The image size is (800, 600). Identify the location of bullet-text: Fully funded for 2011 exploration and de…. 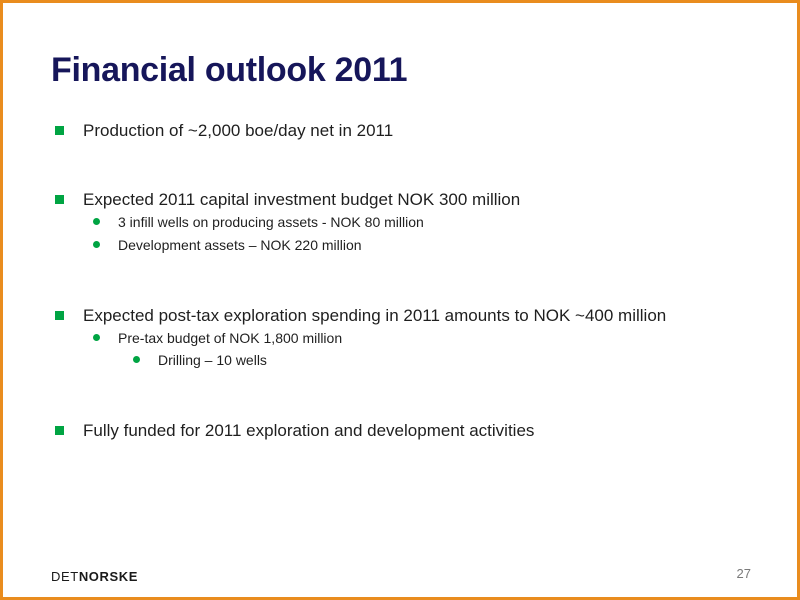
(309, 430).